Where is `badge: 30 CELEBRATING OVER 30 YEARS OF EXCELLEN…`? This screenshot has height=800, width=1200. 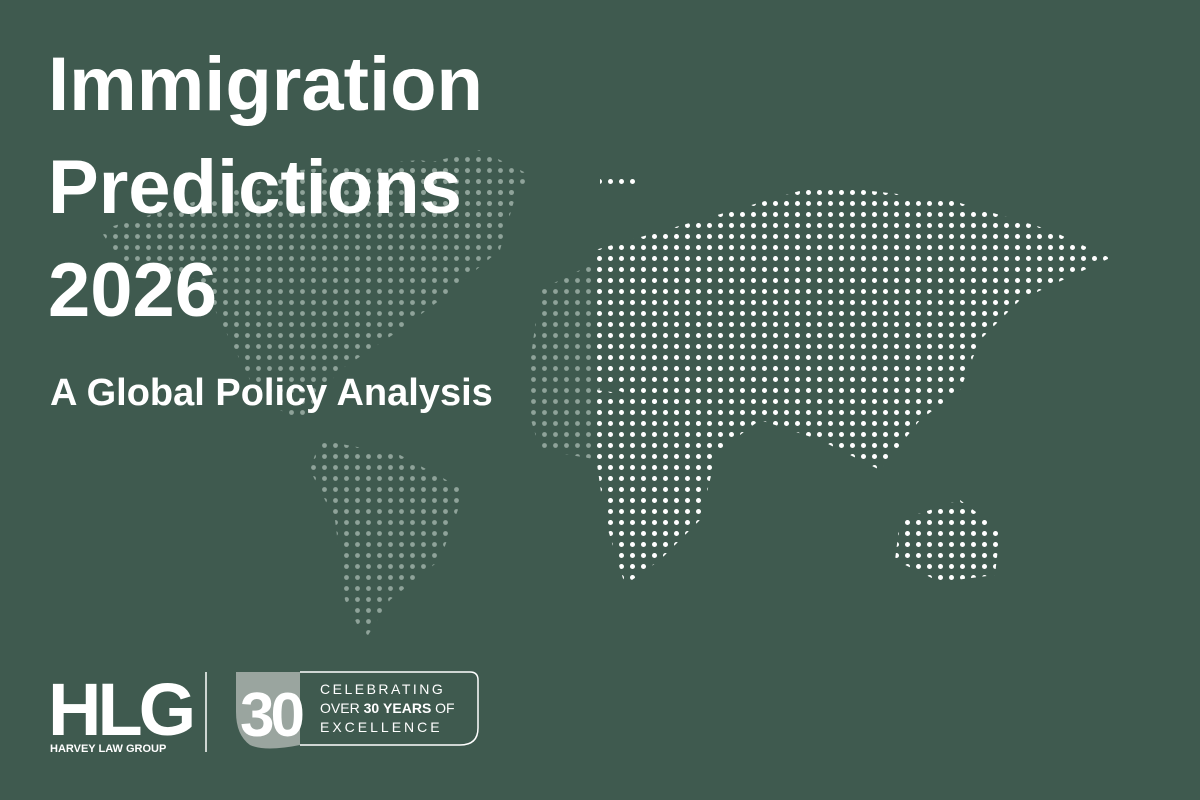
badge: 30 CELEBRATING OVER 30 YEARS OF EXCELLEN… is located at coordinates (357, 710).